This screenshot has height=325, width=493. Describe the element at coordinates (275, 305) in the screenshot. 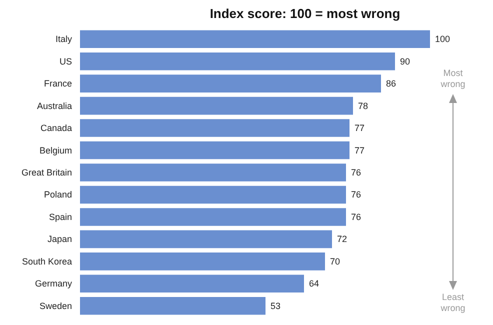

I see `data-label: 53` at that location.